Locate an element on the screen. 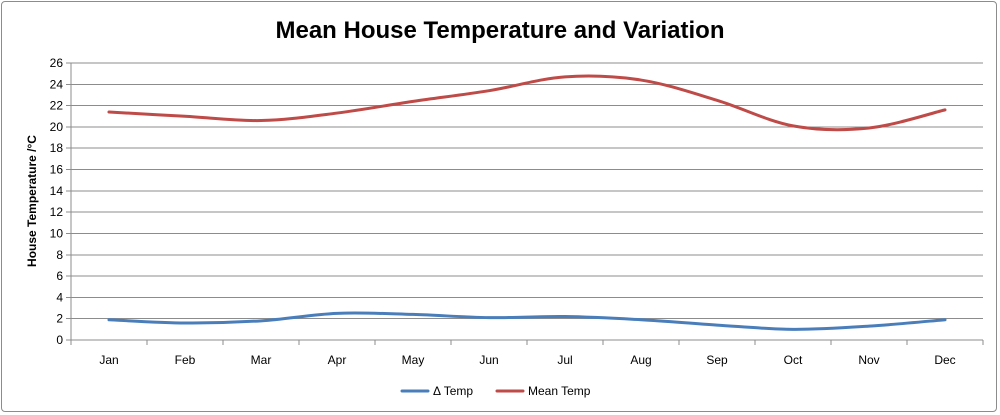  y-tick-label: 0 is located at coordinates (59, 340).